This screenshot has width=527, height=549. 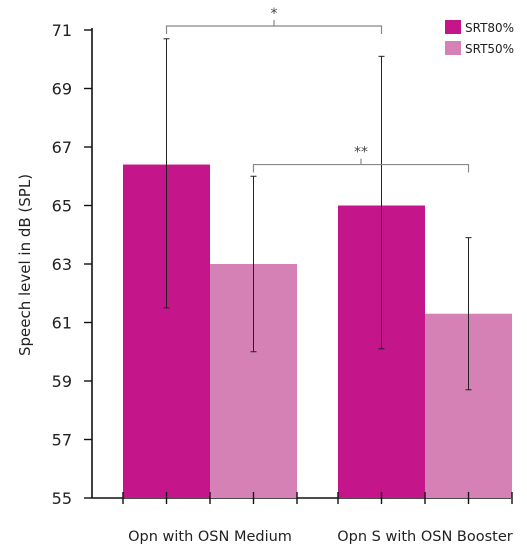 I want to click on legend-label: SRT80%, so click(x=489, y=28).